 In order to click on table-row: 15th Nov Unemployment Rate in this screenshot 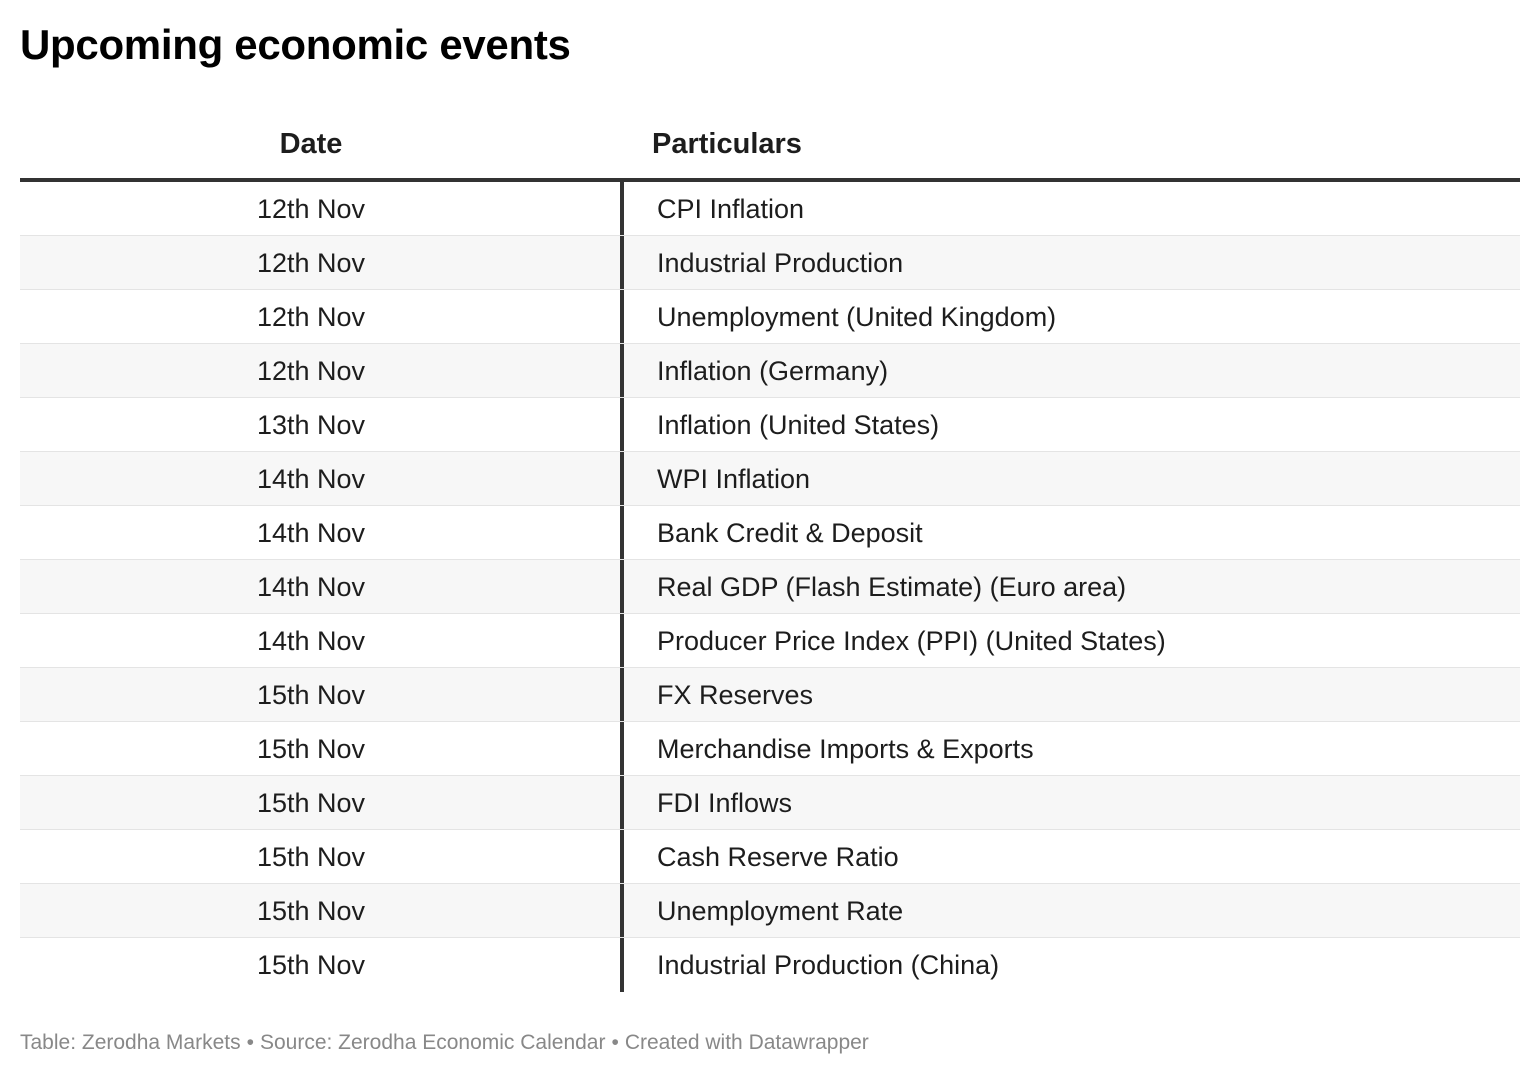, I will do `click(770, 911)`.